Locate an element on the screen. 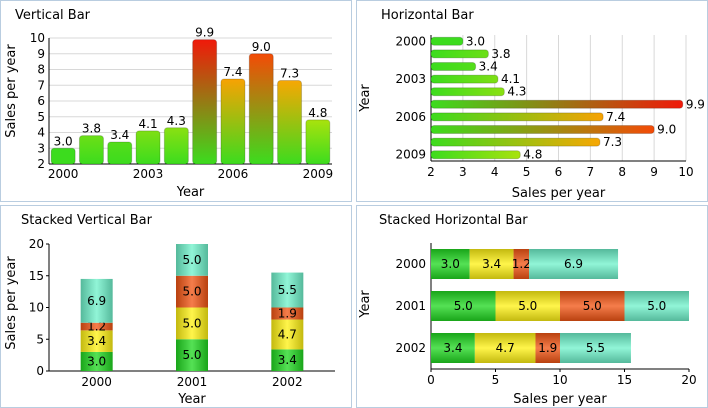 This screenshot has height=408, width=708. y-tick-label: 9 is located at coordinates (41, 54).